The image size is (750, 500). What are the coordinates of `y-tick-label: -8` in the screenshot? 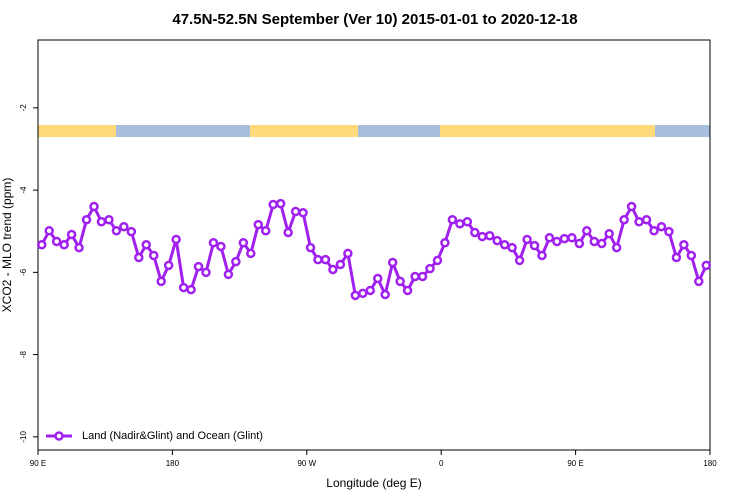 It's located at (23, 354).